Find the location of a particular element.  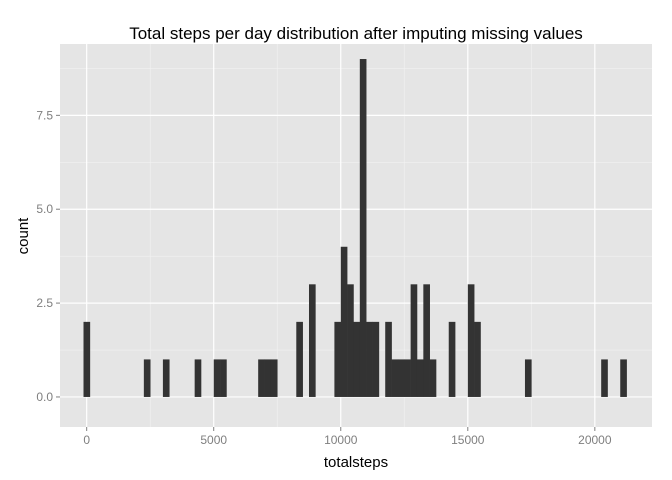

x-tick-label: 0 is located at coordinates (86, 440).